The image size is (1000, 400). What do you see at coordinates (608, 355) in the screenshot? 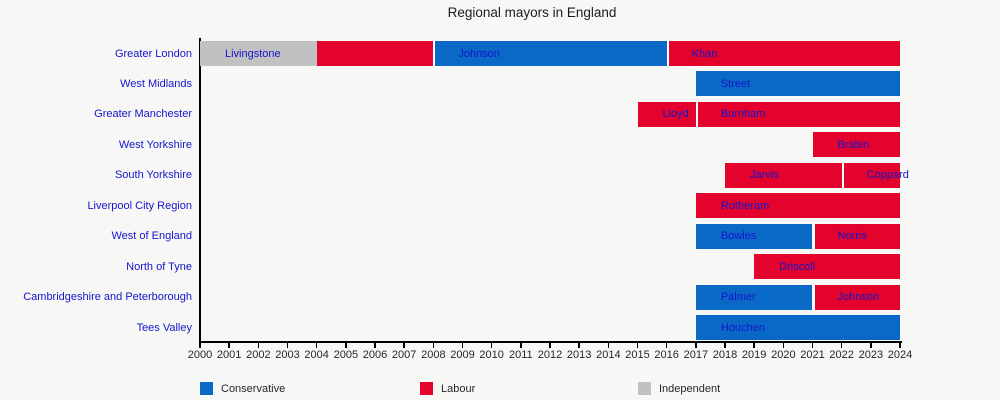
I see `x-axis-tick-label: 2014` at bounding box center [608, 355].